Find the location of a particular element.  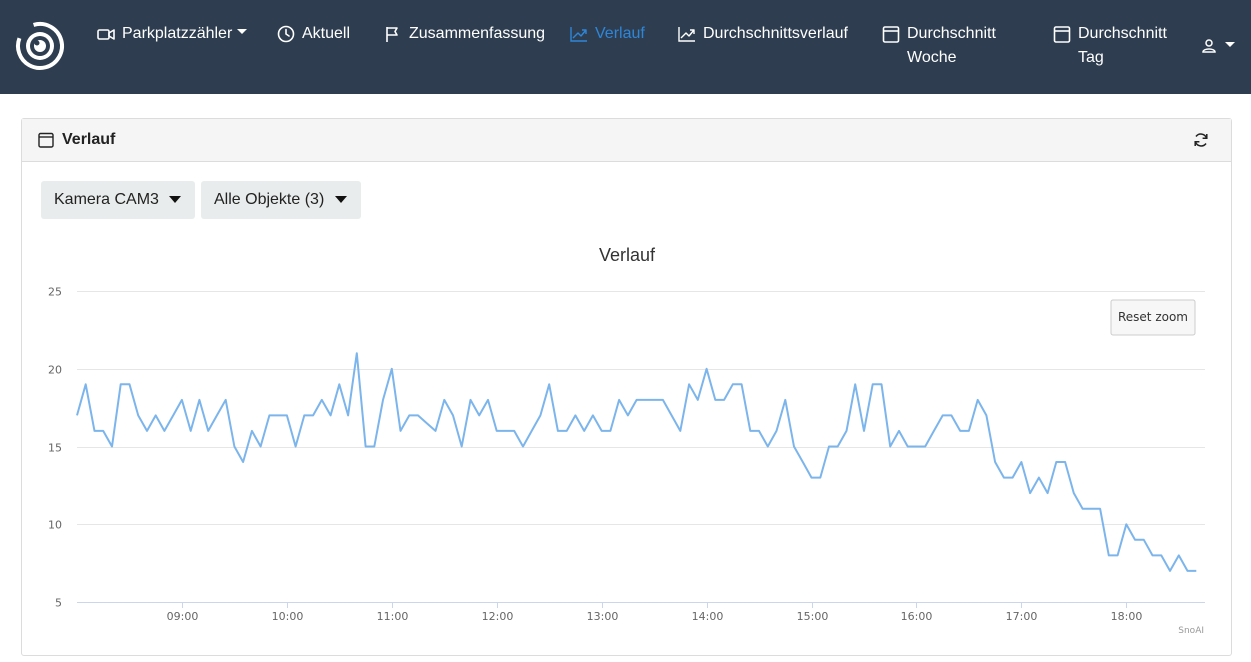

x-tick-label: 11:00 is located at coordinates (393, 616).